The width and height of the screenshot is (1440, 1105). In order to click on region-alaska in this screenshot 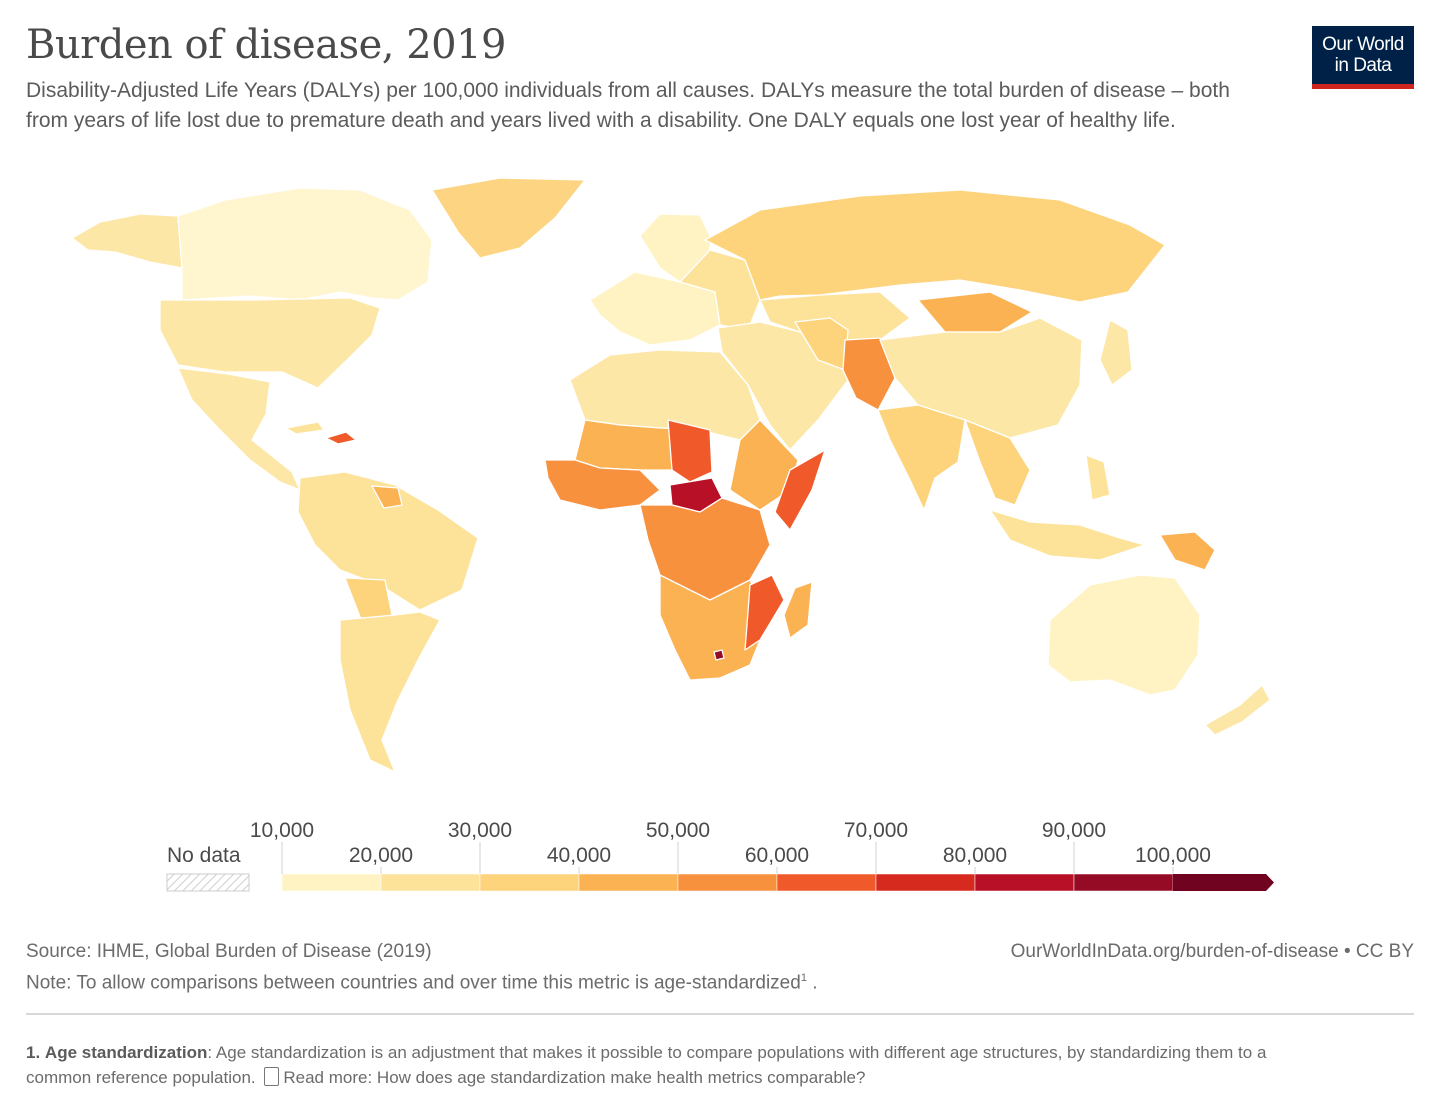, I will do `click(127, 241)`.